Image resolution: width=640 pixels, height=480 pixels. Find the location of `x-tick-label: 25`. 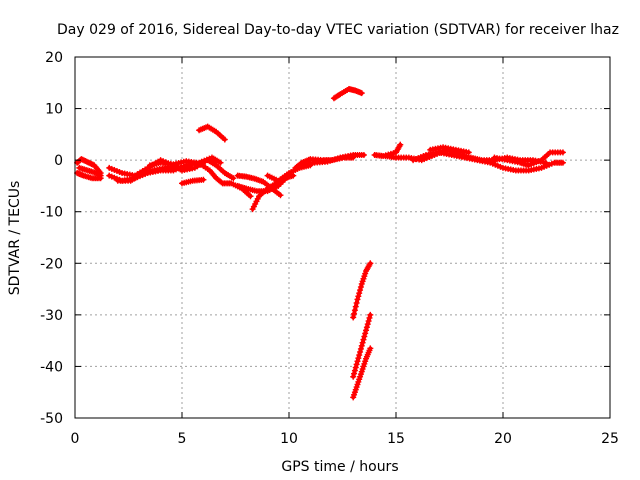

x-tick-label: 25 is located at coordinates (610, 439).